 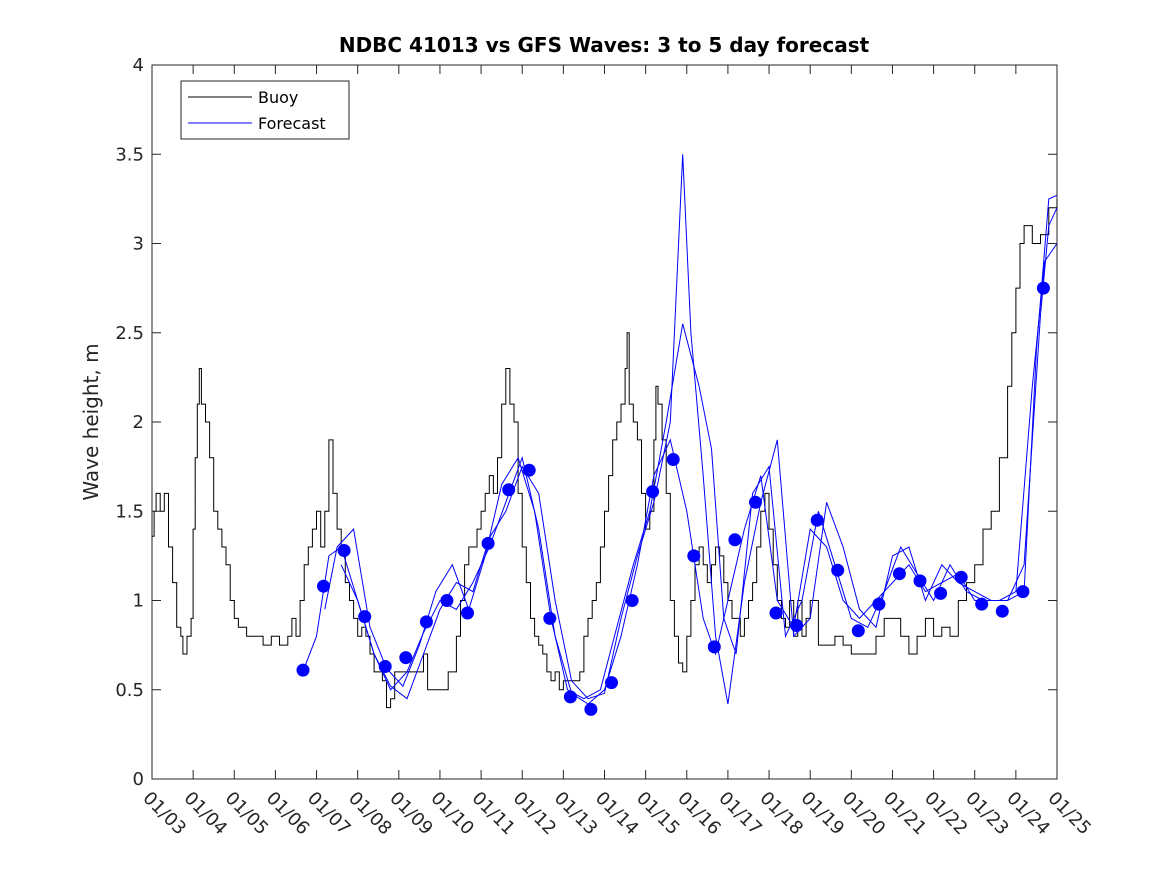 What do you see at coordinates (823, 814) in the screenshot?
I see `x-tick-label: 01/19` at bounding box center [823, 814].